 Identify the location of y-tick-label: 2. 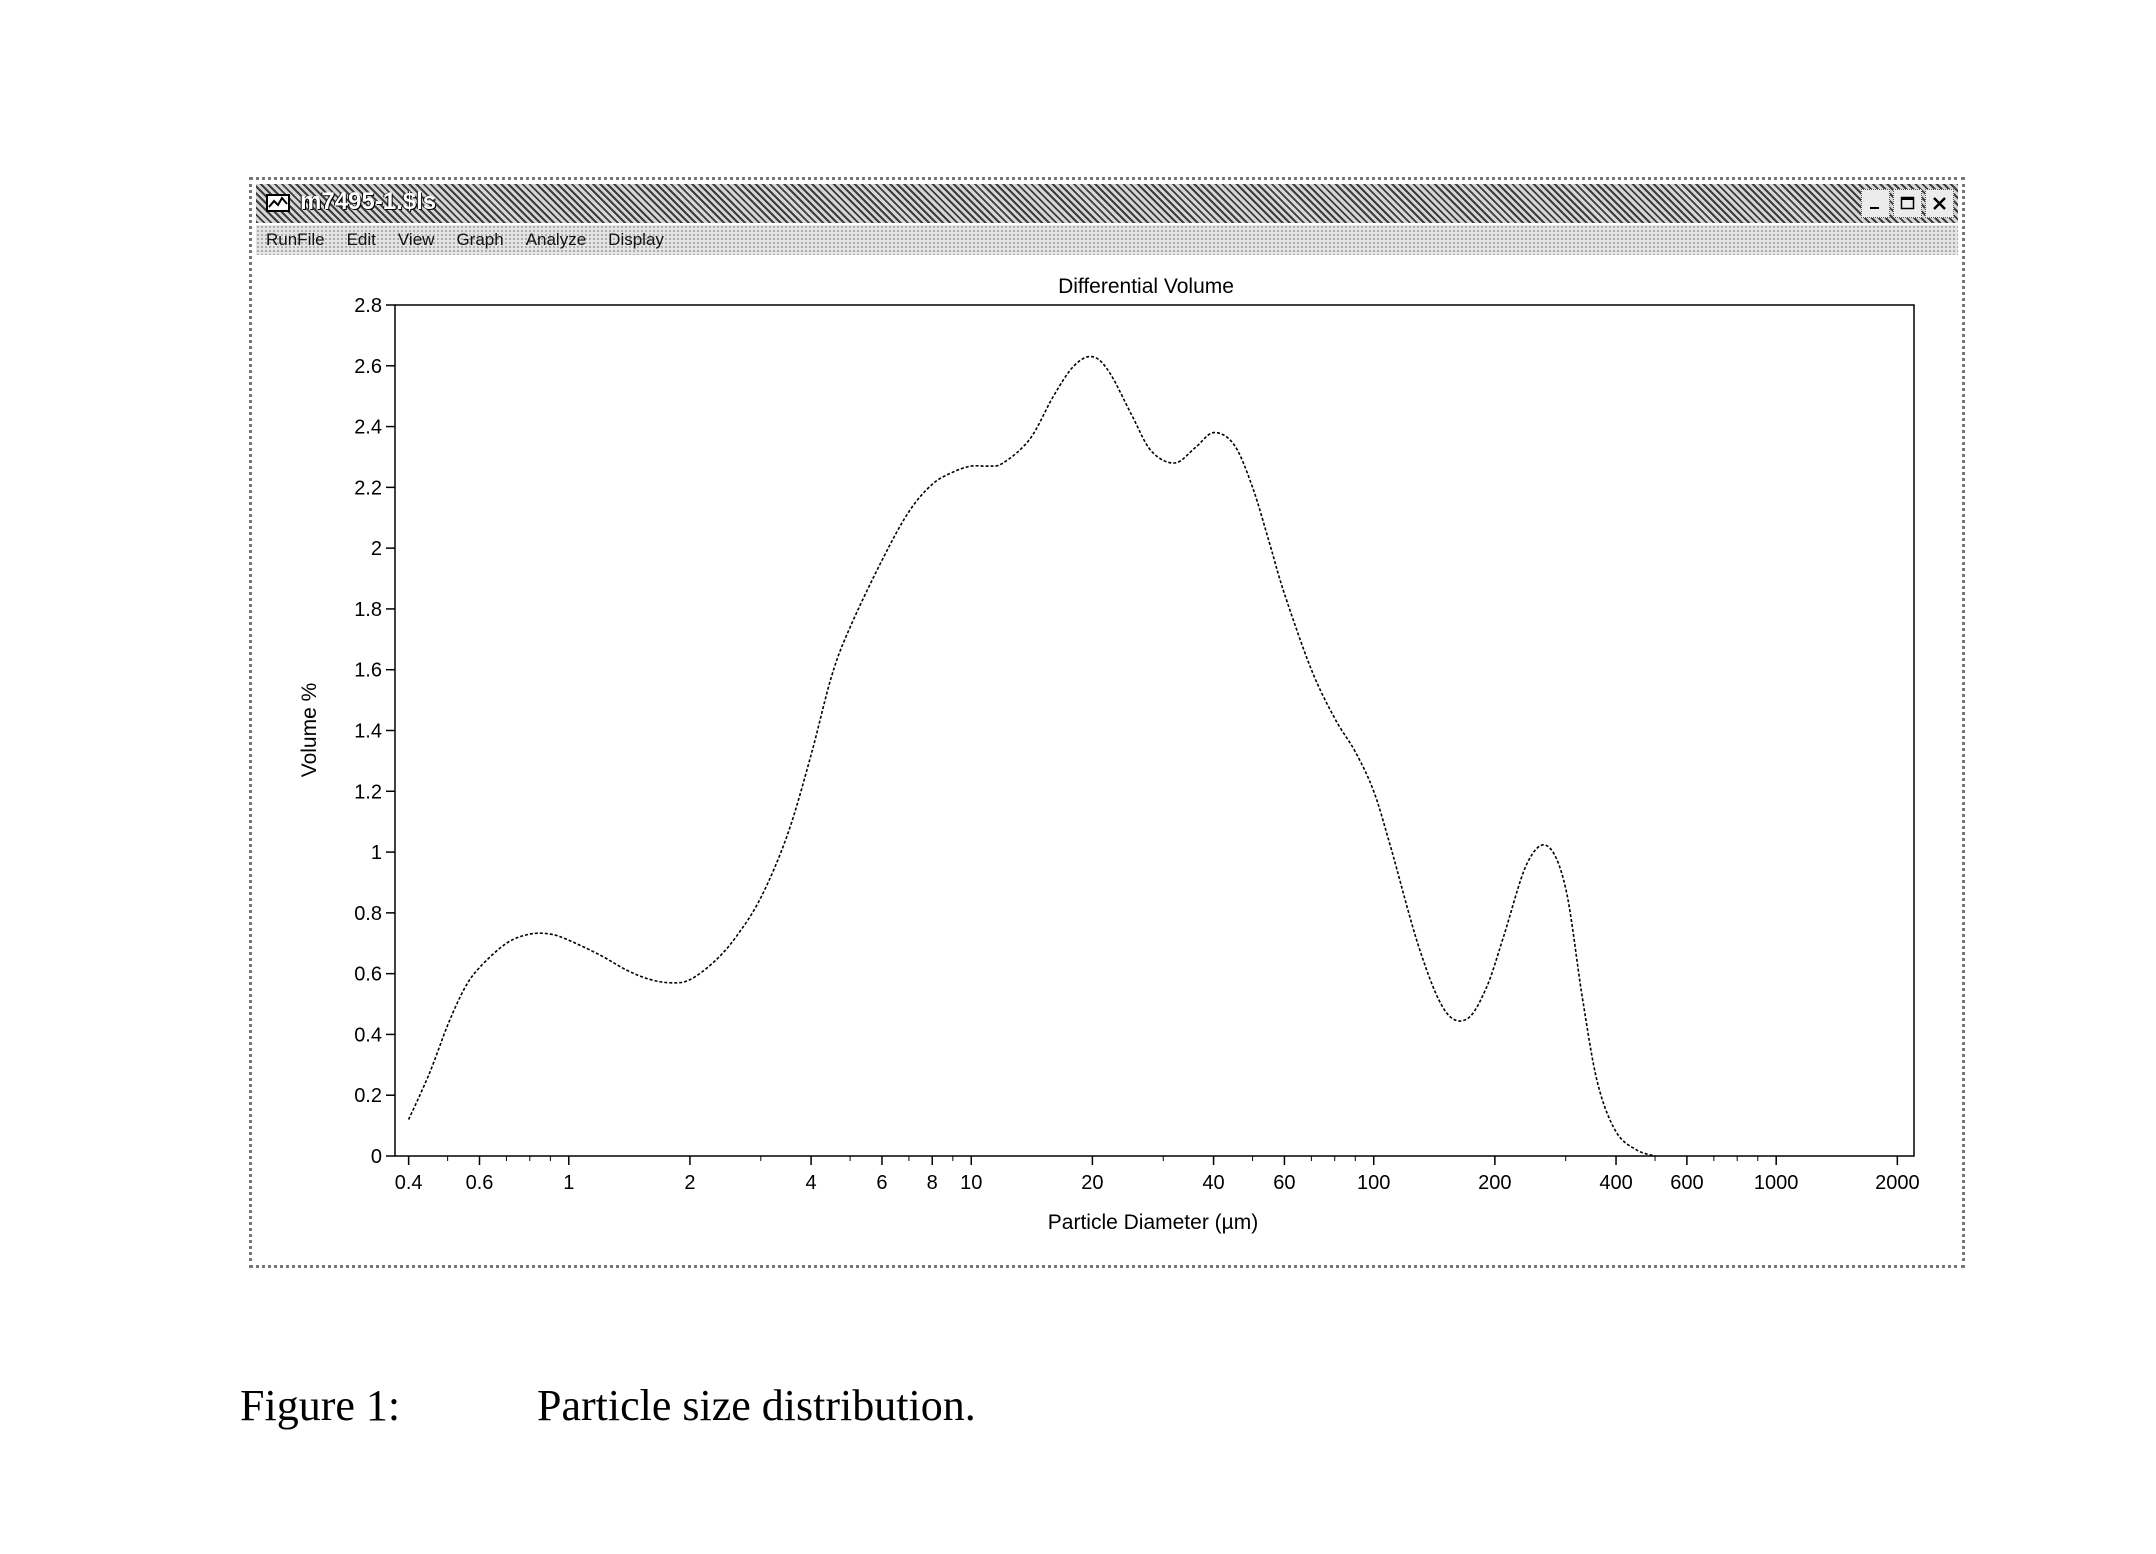
(376, 549).